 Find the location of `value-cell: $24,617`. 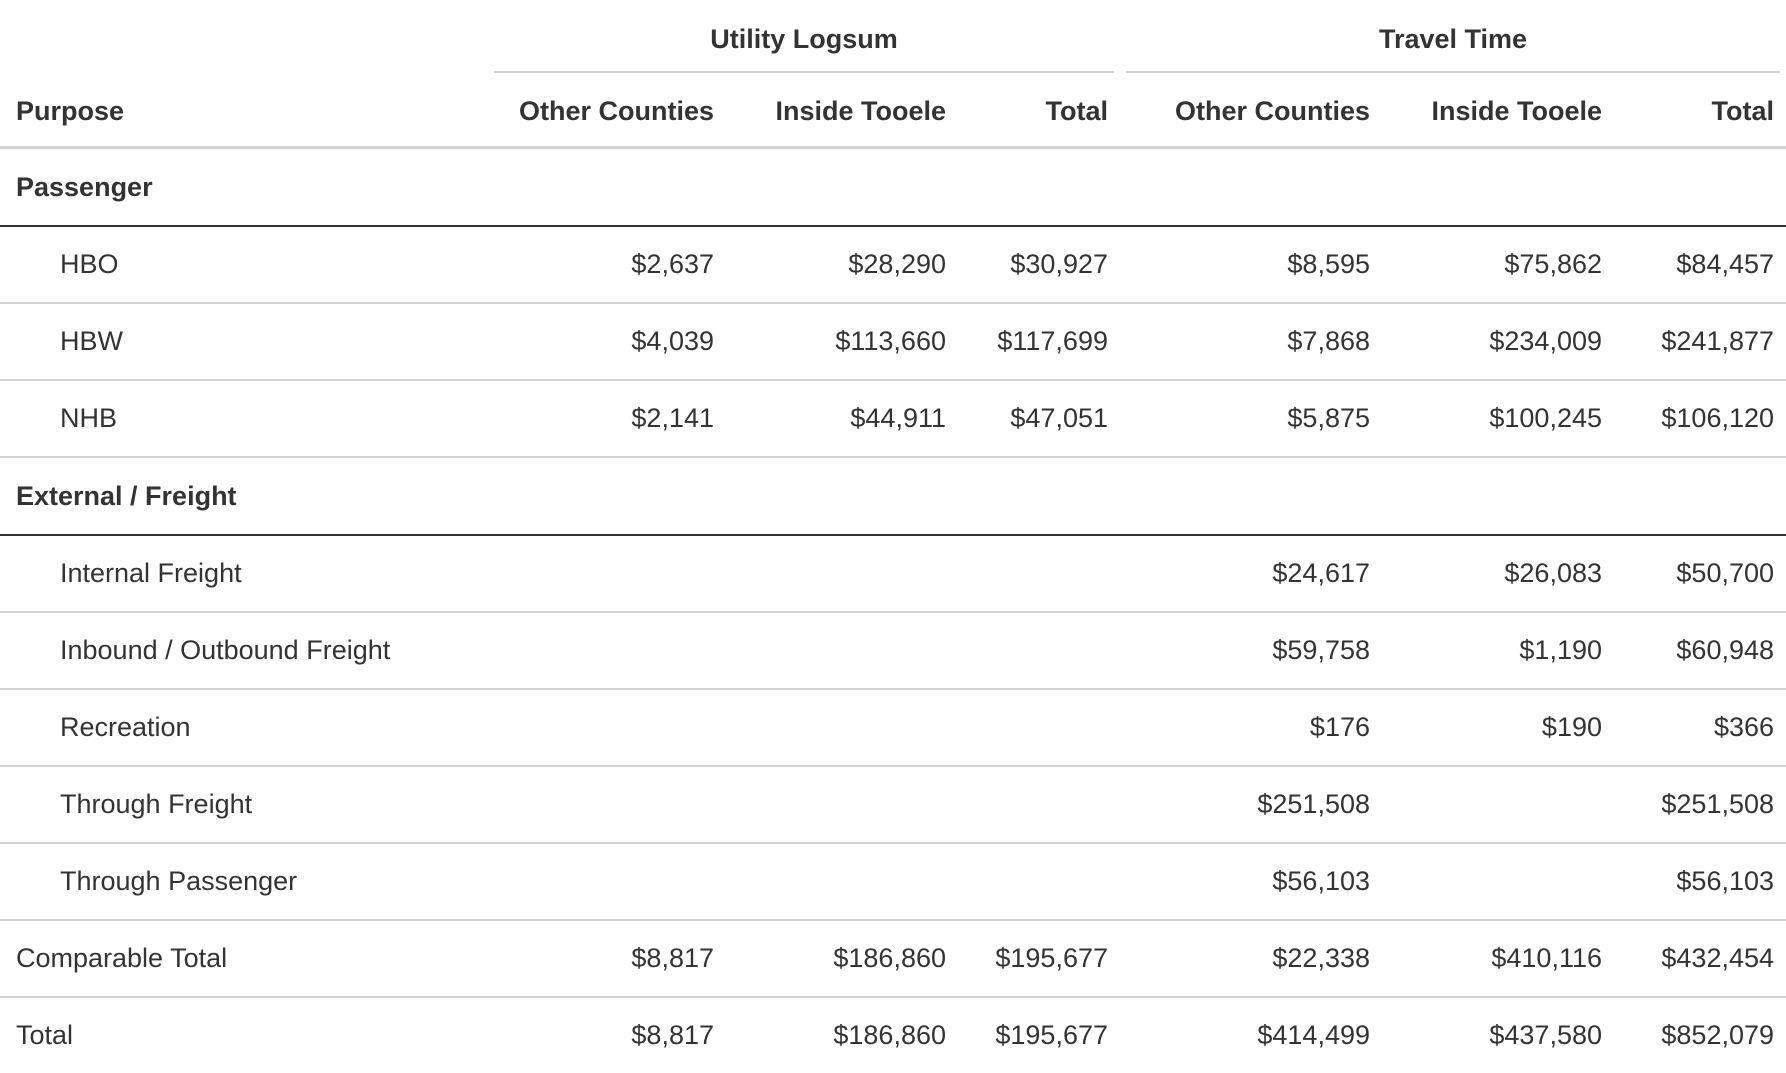

value-cell: $24,617 is located at coordinates (1251, 573).